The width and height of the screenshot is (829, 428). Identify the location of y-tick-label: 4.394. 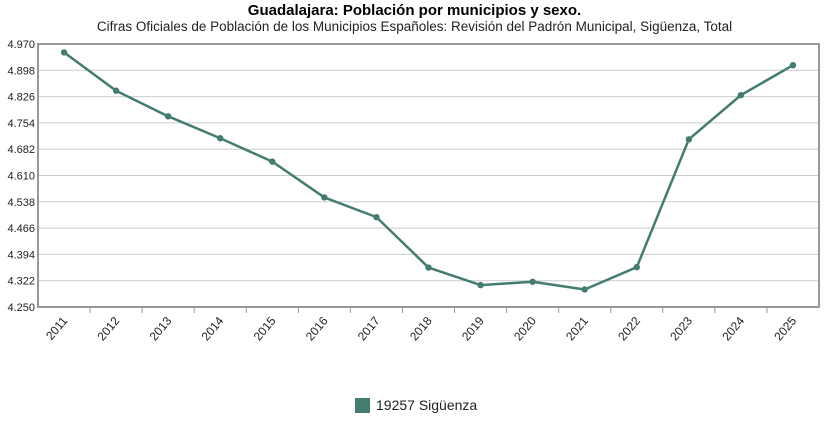
(21, 255).